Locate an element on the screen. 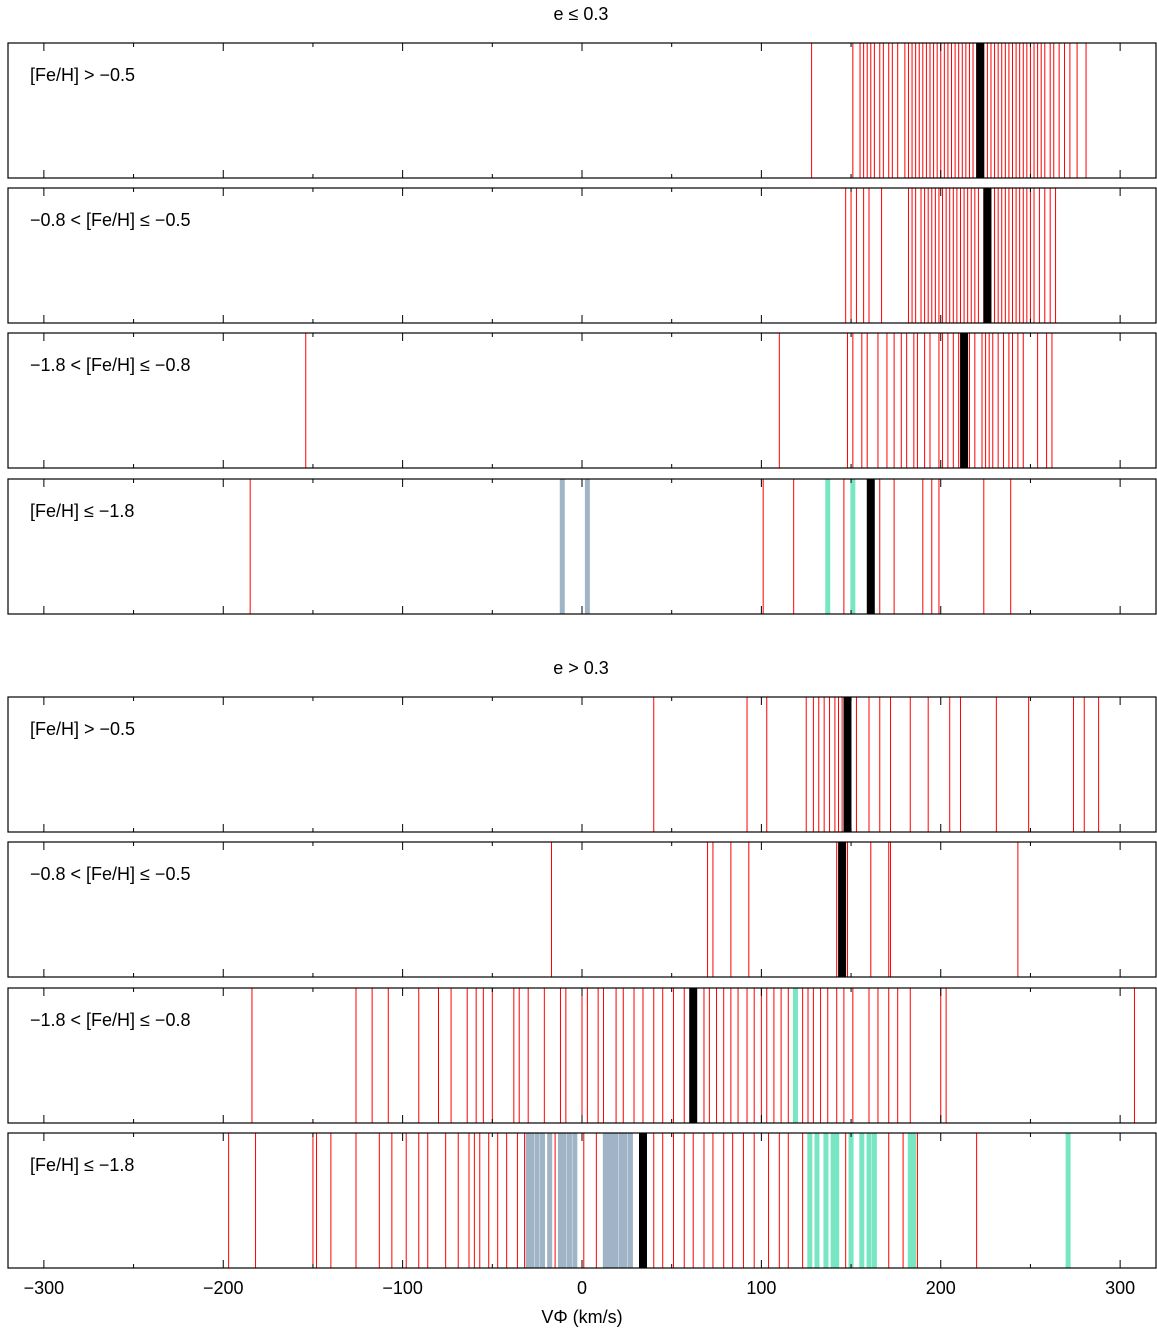 Image resolution: width=1157 pixels, height=1332 pixels. x-tick-label: 0 is located at coordinates (582, 1288).